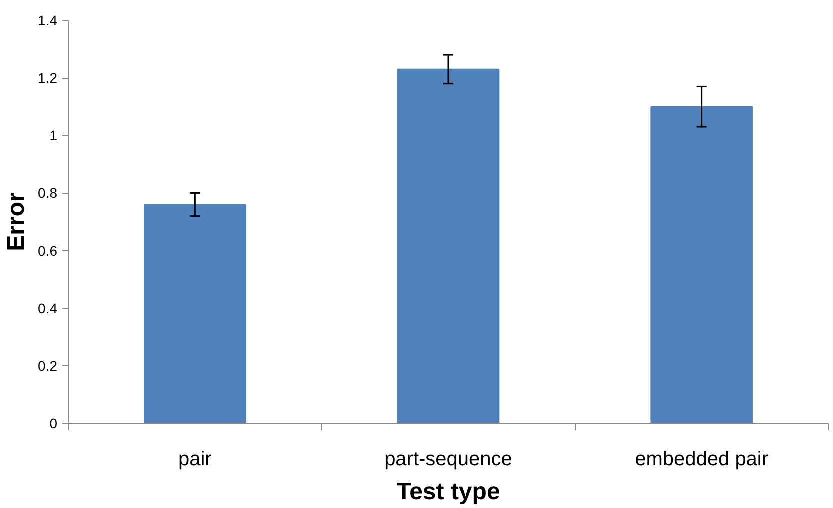 The image size is (833, 508). Describe the element at coordinates (48, 20) in the screenshot. I see `y-tick-label: 1.4` at that location.